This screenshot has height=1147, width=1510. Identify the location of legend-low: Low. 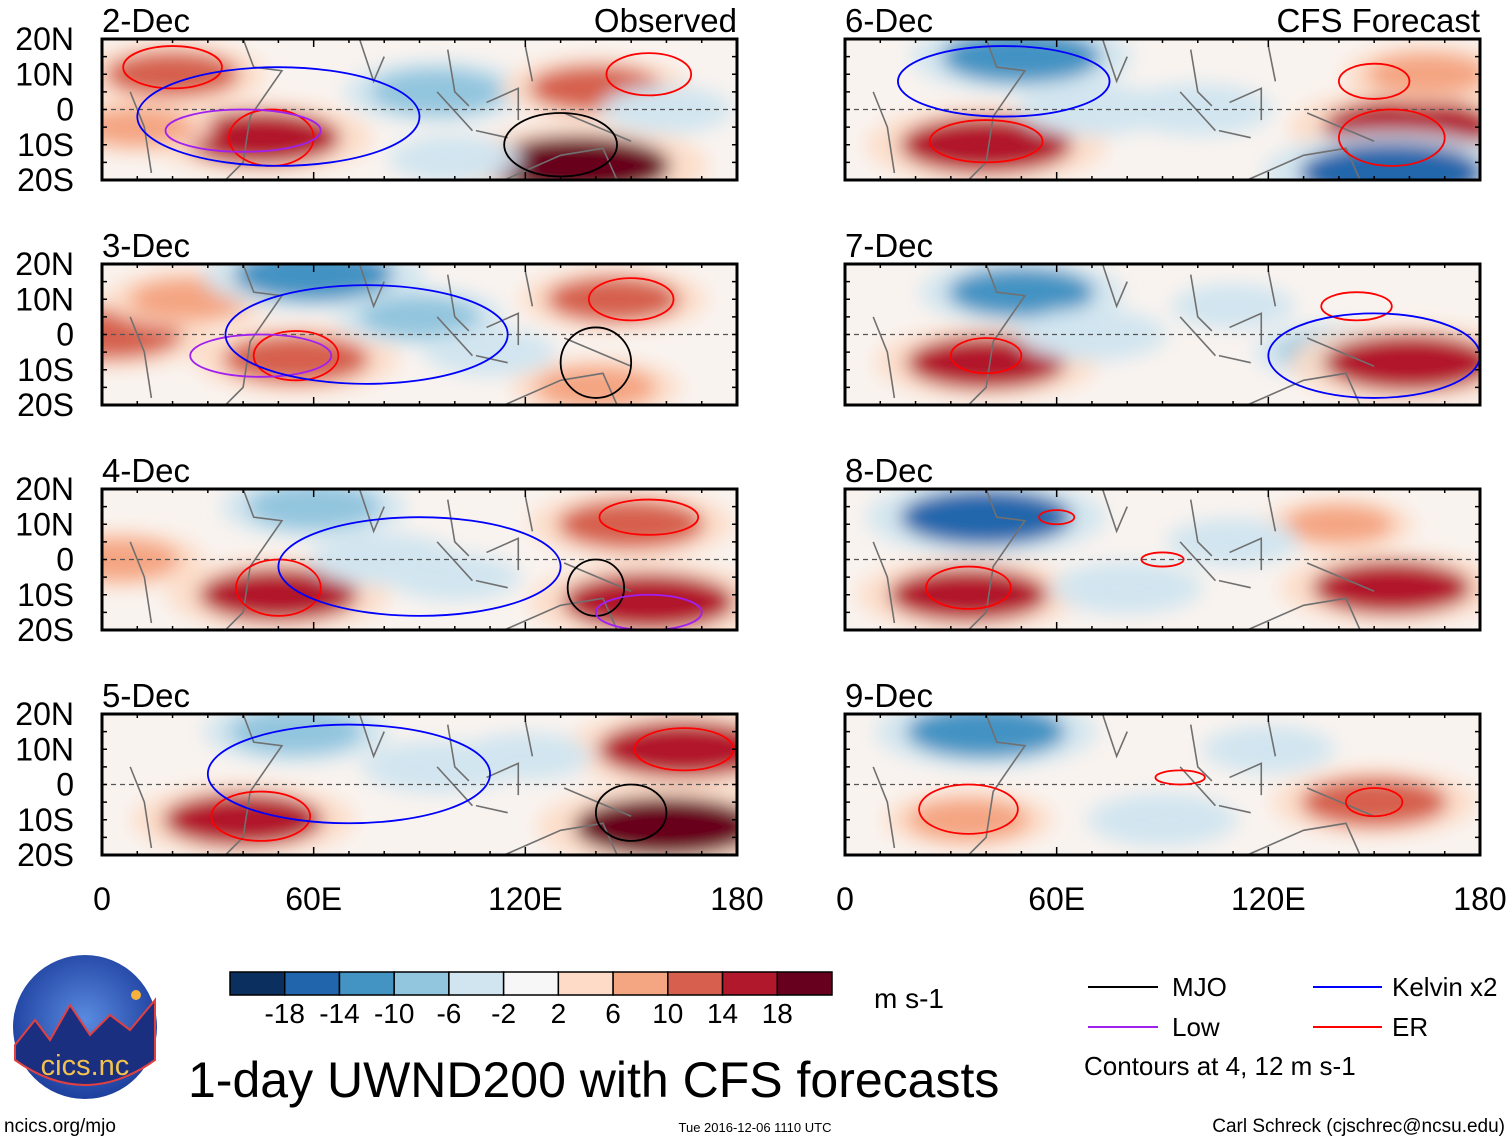
(1196, 1027).